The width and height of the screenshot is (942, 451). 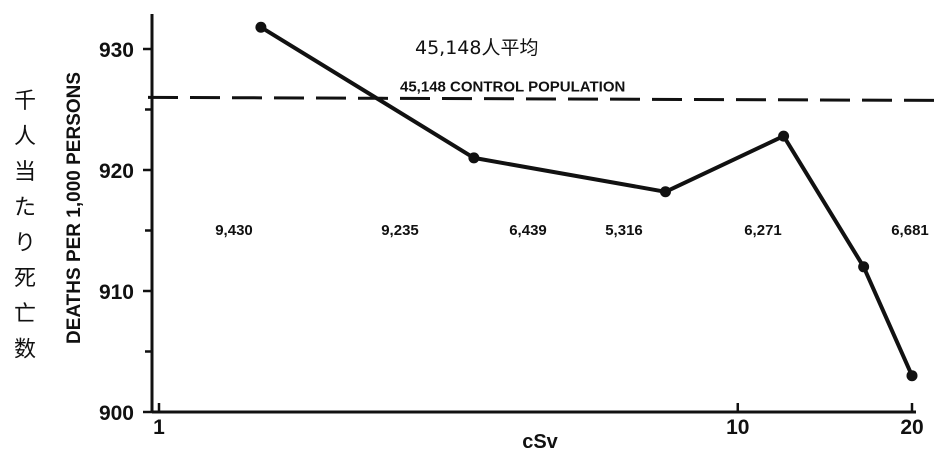 What do you see at coordinates (911, 427) in the screenshot?
I see `x-tick-label: 20` at bounding box center [911, 427].